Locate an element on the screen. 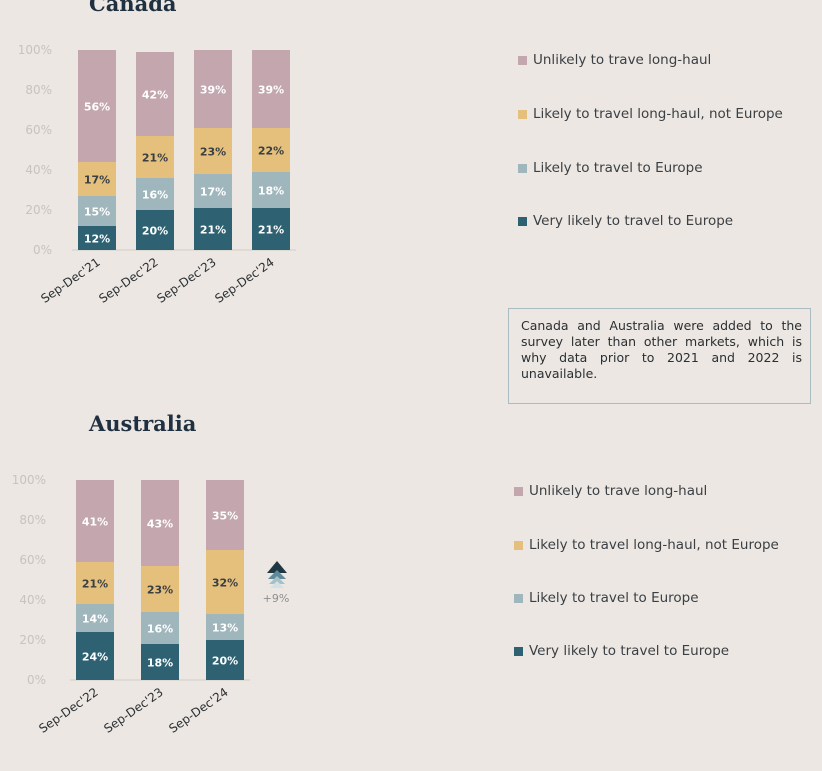  x-tick-label: Sep-Dec'21 is located at coordinates (70, 280).